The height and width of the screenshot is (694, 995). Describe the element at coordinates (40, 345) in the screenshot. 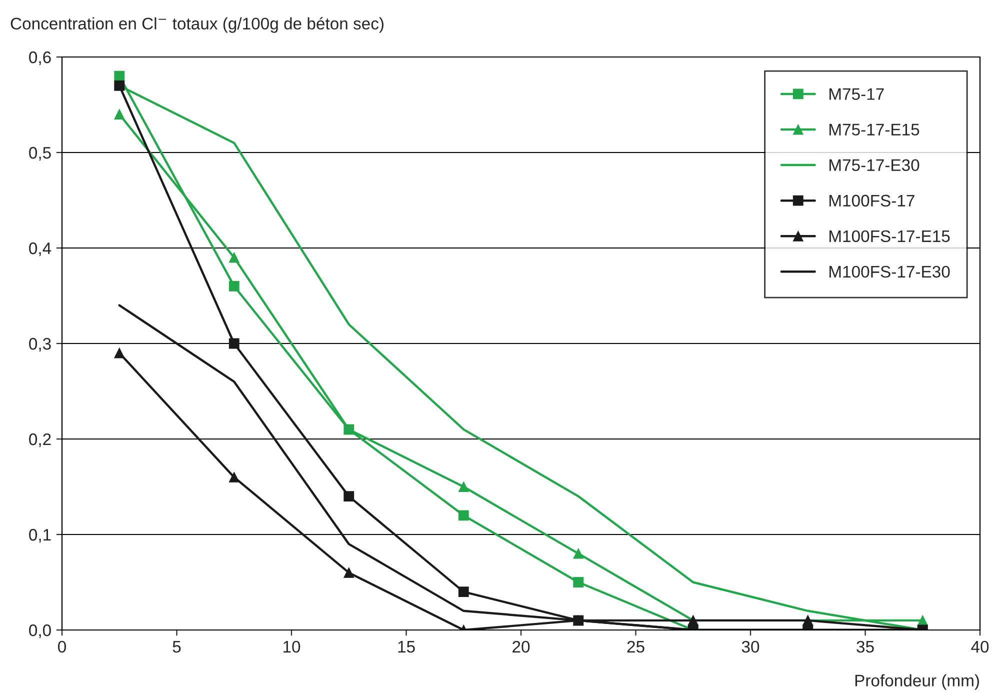

I see `y-tick-label: 0,3` at that location.